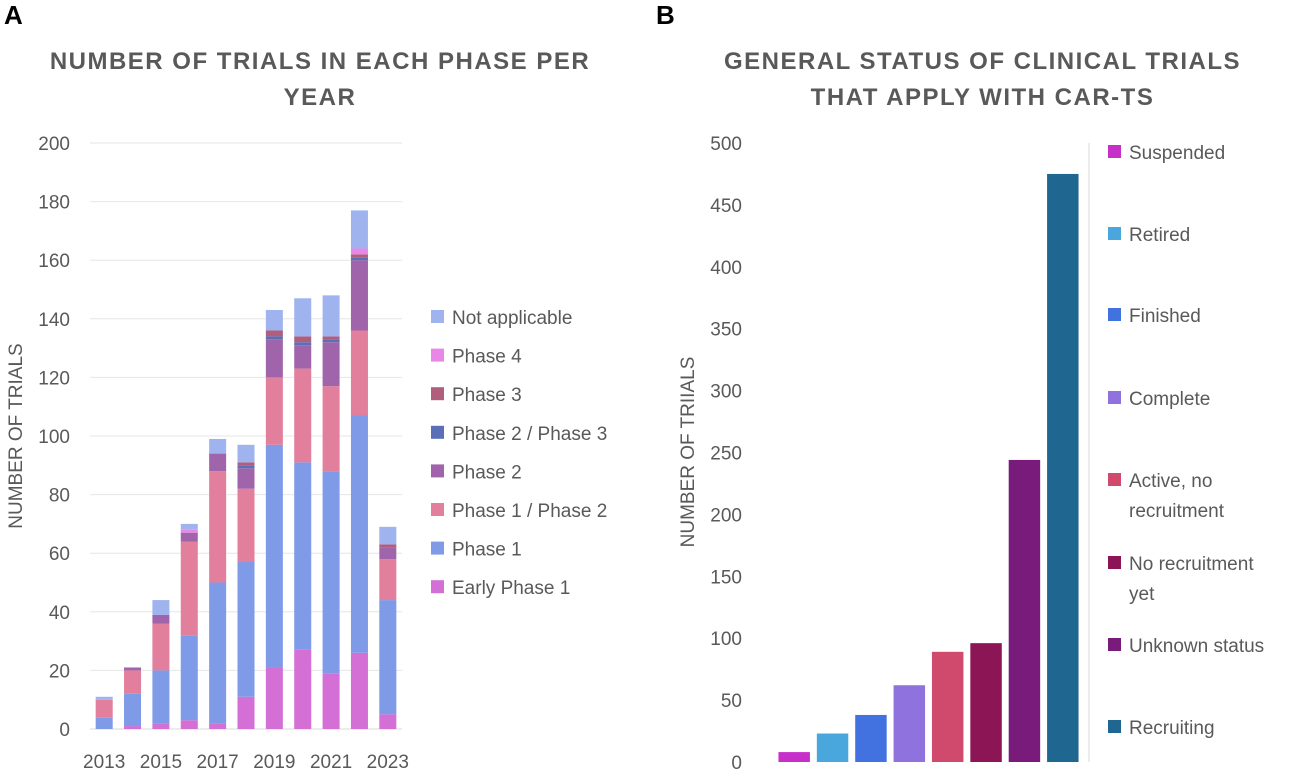 The width and height of the screenshot is (1299, 775). Describe the element at coordinates (320, 79) in the screenshot. I see `chart-a-title: NUMBER OF TRIALS IN EACH PHASE PER YEAR` at that location.